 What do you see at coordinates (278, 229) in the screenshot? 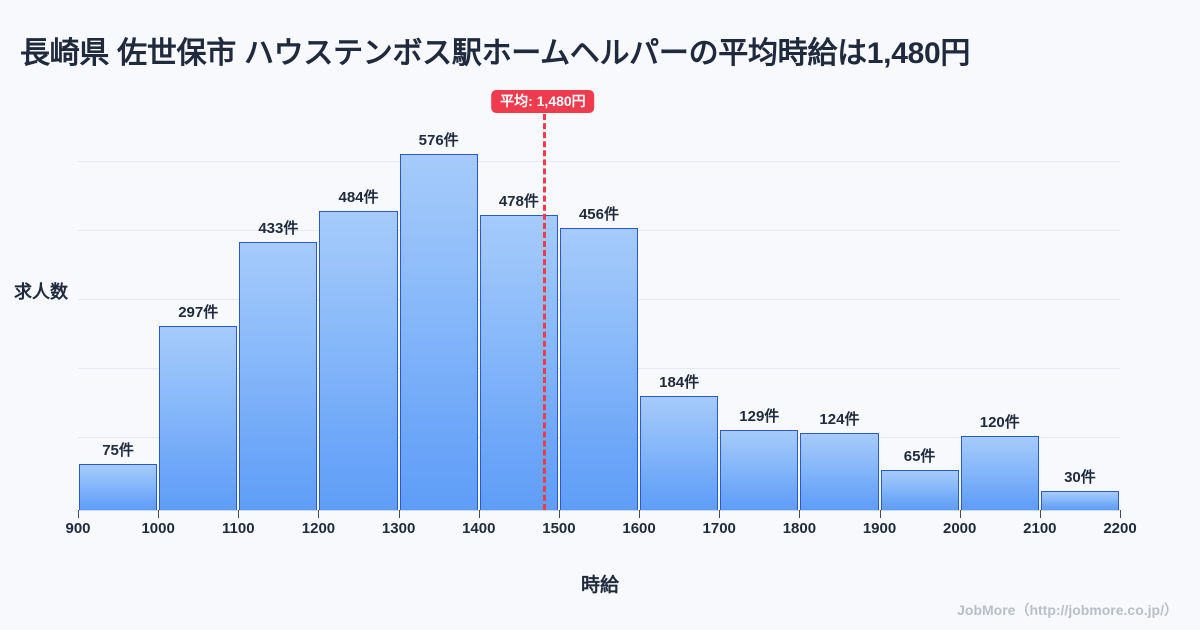
I see `bar-value-label: 433件` at bounding box center [278, 229].